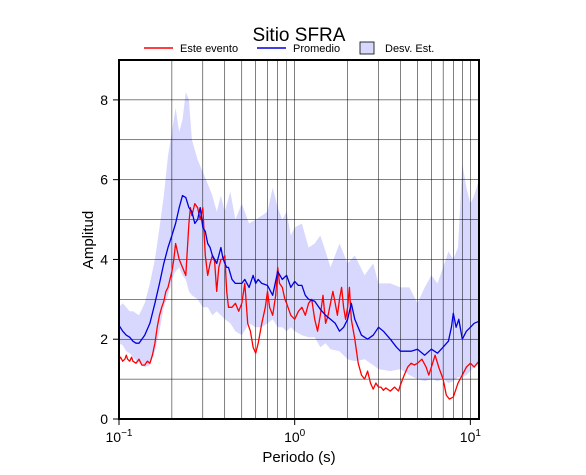  I want to click on legend-label-promedio: Promedio, so click(316, 49).